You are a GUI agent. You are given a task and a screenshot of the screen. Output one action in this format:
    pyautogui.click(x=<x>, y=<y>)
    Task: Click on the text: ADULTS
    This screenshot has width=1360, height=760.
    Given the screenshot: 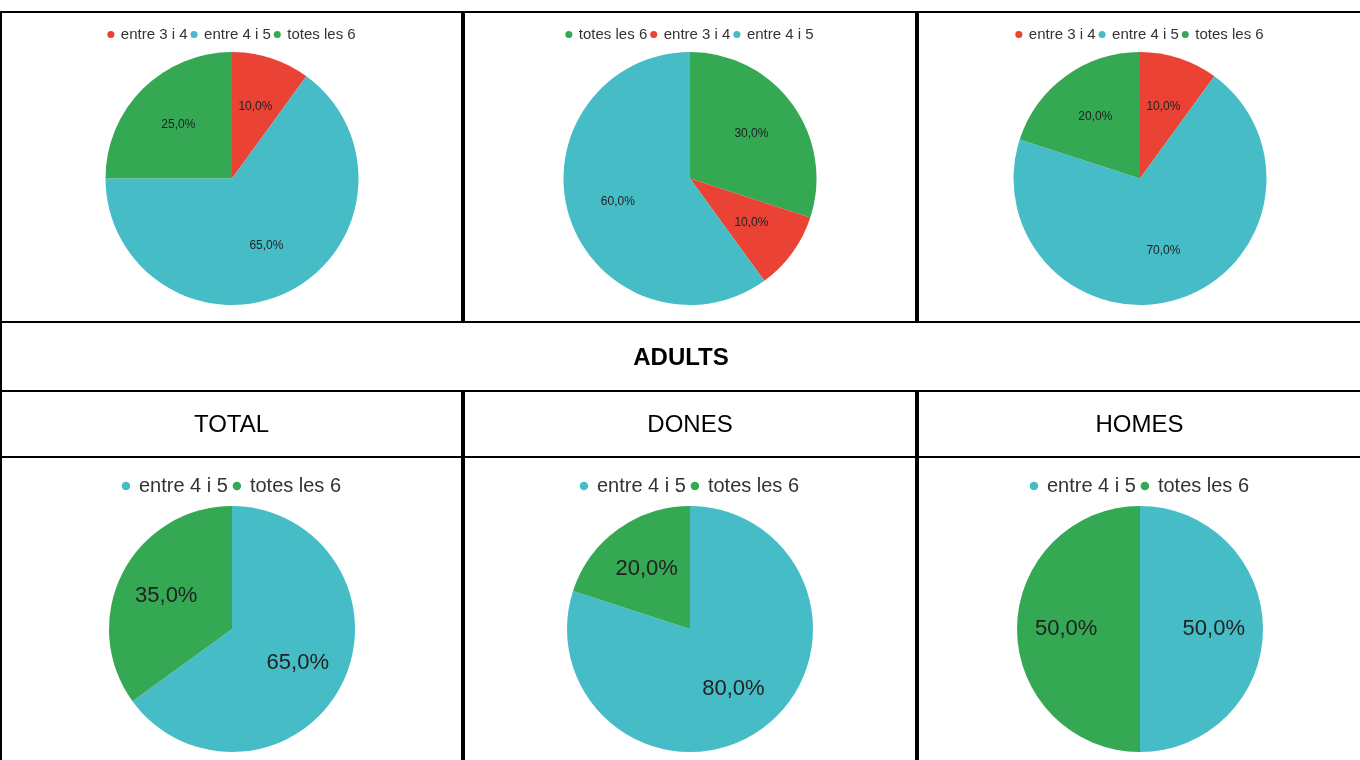 What is the action you would take?
    pyautogui.click(x=681, y=357)
    